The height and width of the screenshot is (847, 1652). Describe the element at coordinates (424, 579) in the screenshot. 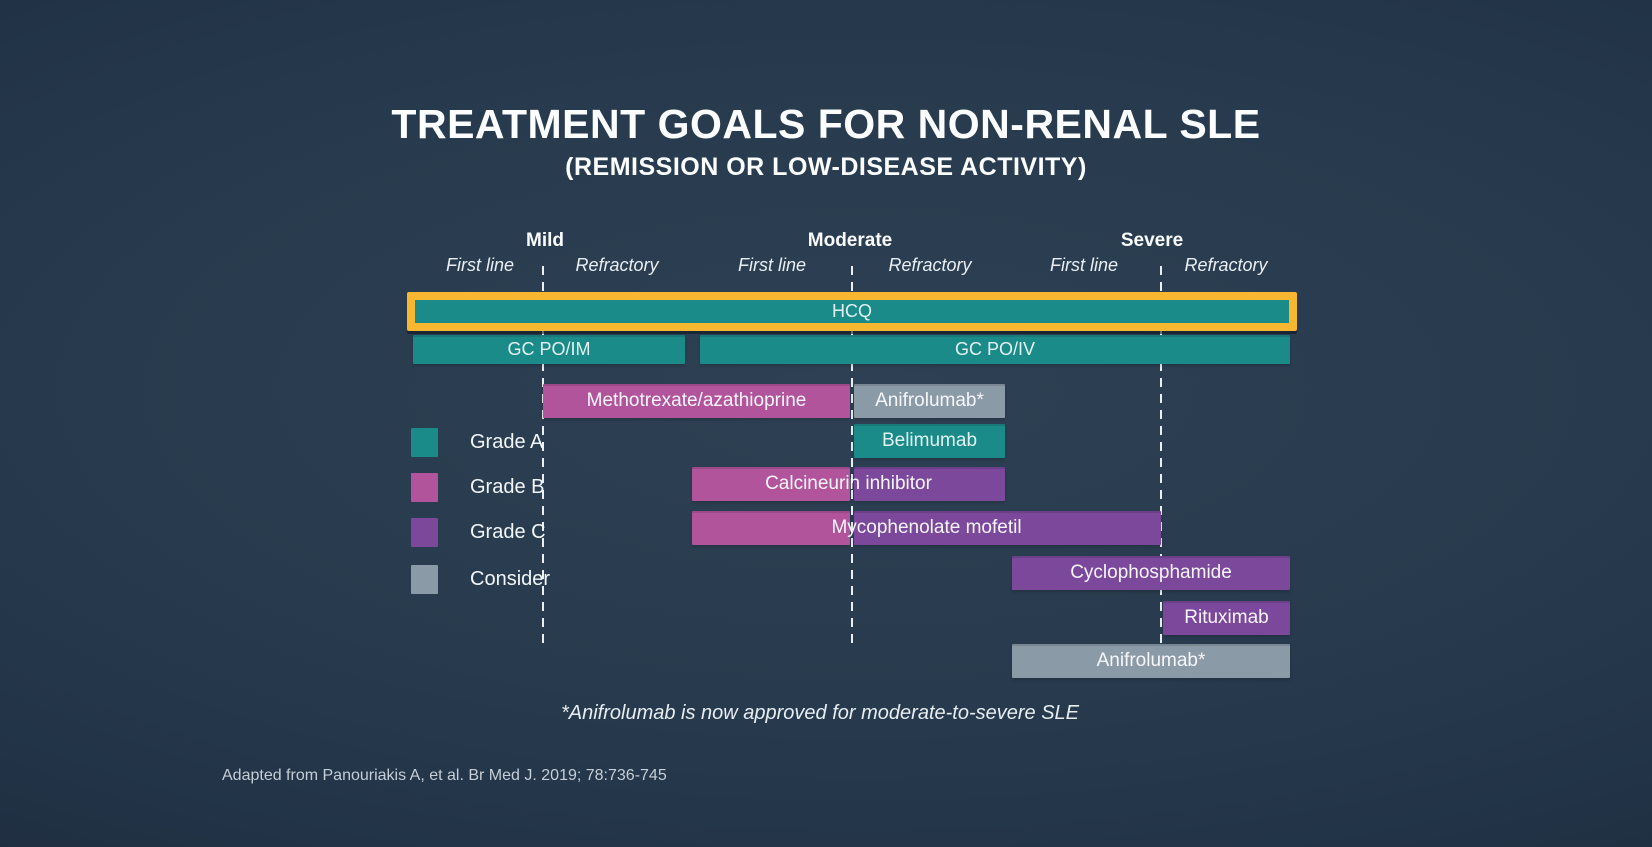

I see `legend-swatch-consider` at that location.